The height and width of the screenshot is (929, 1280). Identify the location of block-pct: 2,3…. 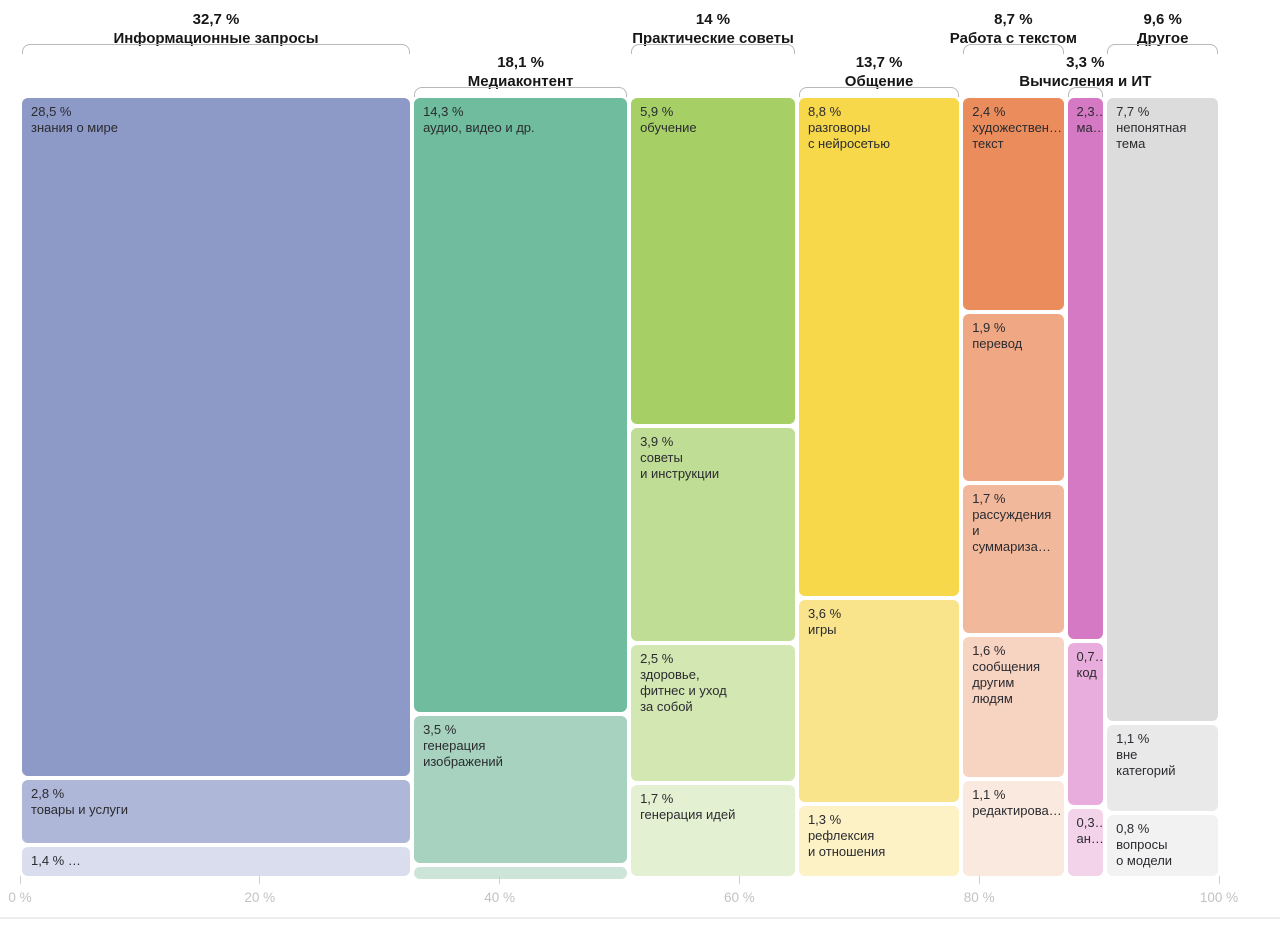
(1090, 111).